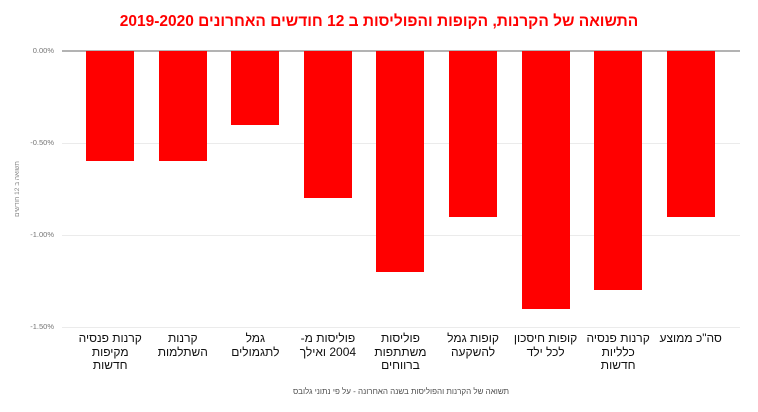 The height and width of the screenshot is (412, 758). What do you see at coordinates (328, 345) in the screenshot?
I see `x-axis-label: פוליסות מ- 2004 ואילך` at bounding box center [328, 345].